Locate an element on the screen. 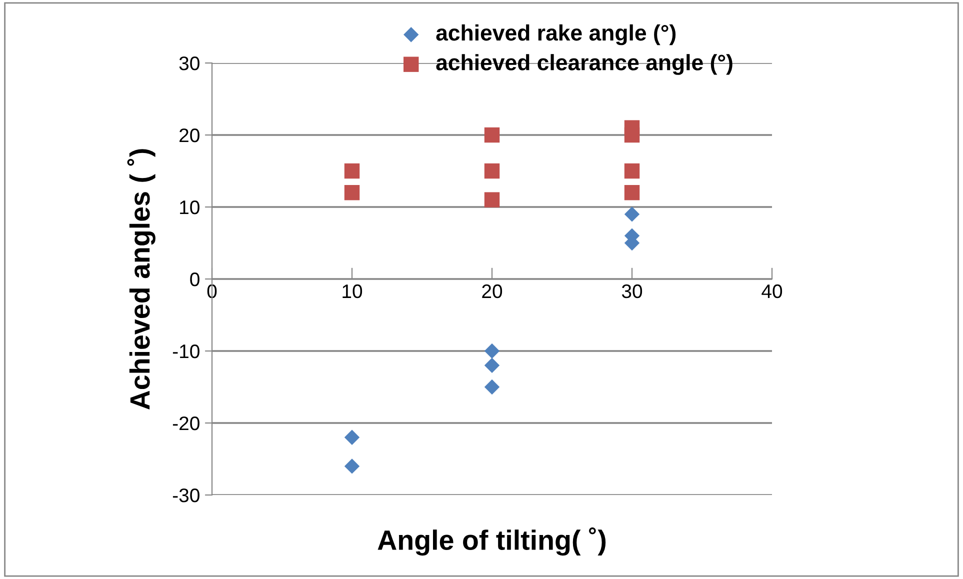 Image resolution: width=963 pixels, height=579 pixels. y-tick-label: 30 is located at coordinates (189, 63).